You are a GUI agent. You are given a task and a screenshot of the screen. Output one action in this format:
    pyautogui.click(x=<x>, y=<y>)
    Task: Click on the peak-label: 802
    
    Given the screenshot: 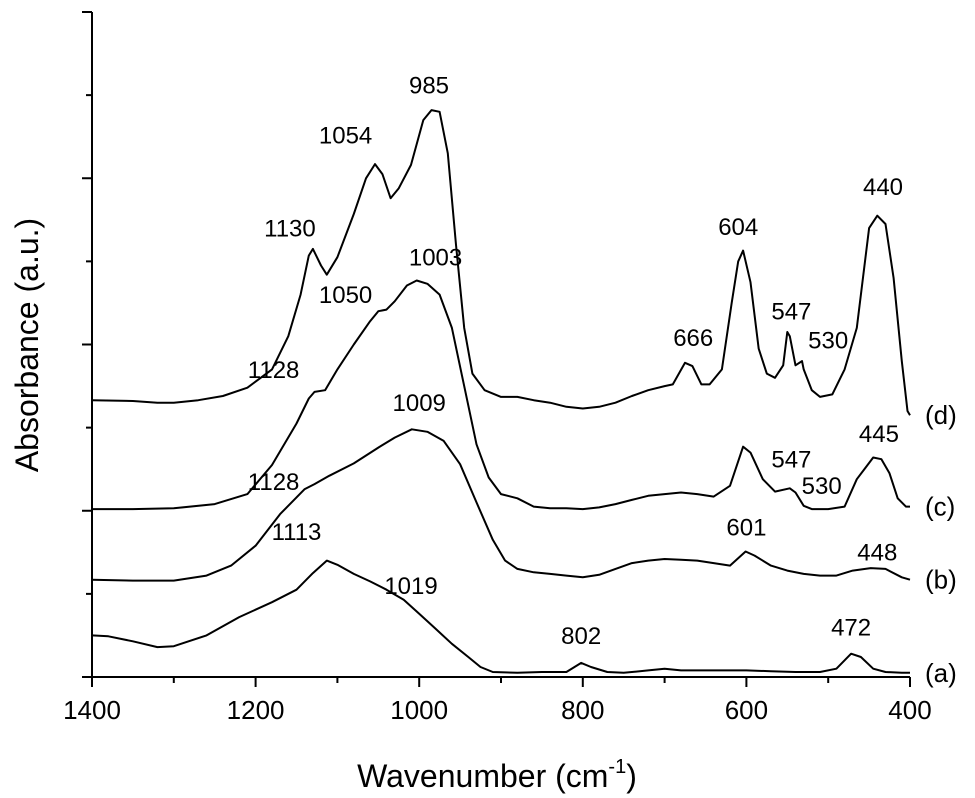 What is the action you would take?
    pyautogui.click(x=581, y=636)
    